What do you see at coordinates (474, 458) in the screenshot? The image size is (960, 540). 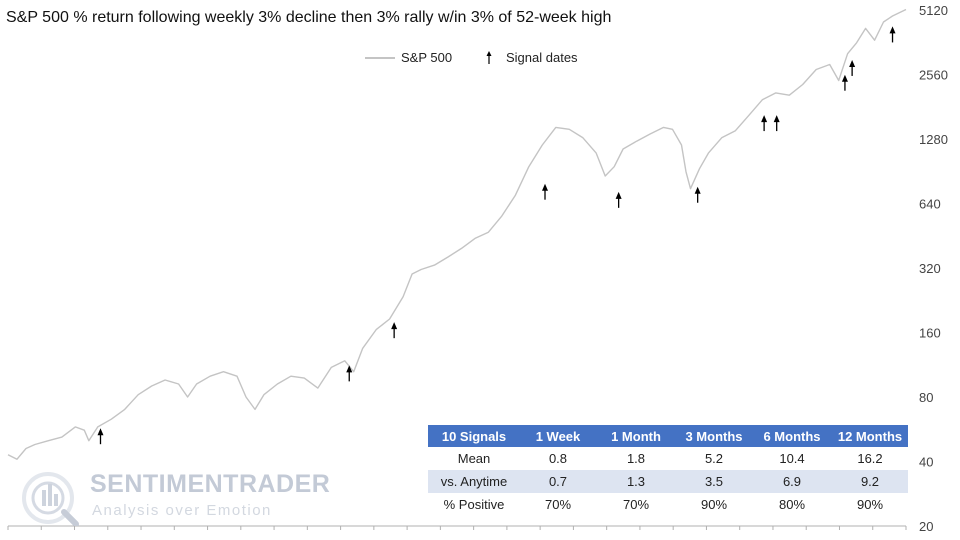 I see `table-cell: Mean` at bounding box center [474, 458].